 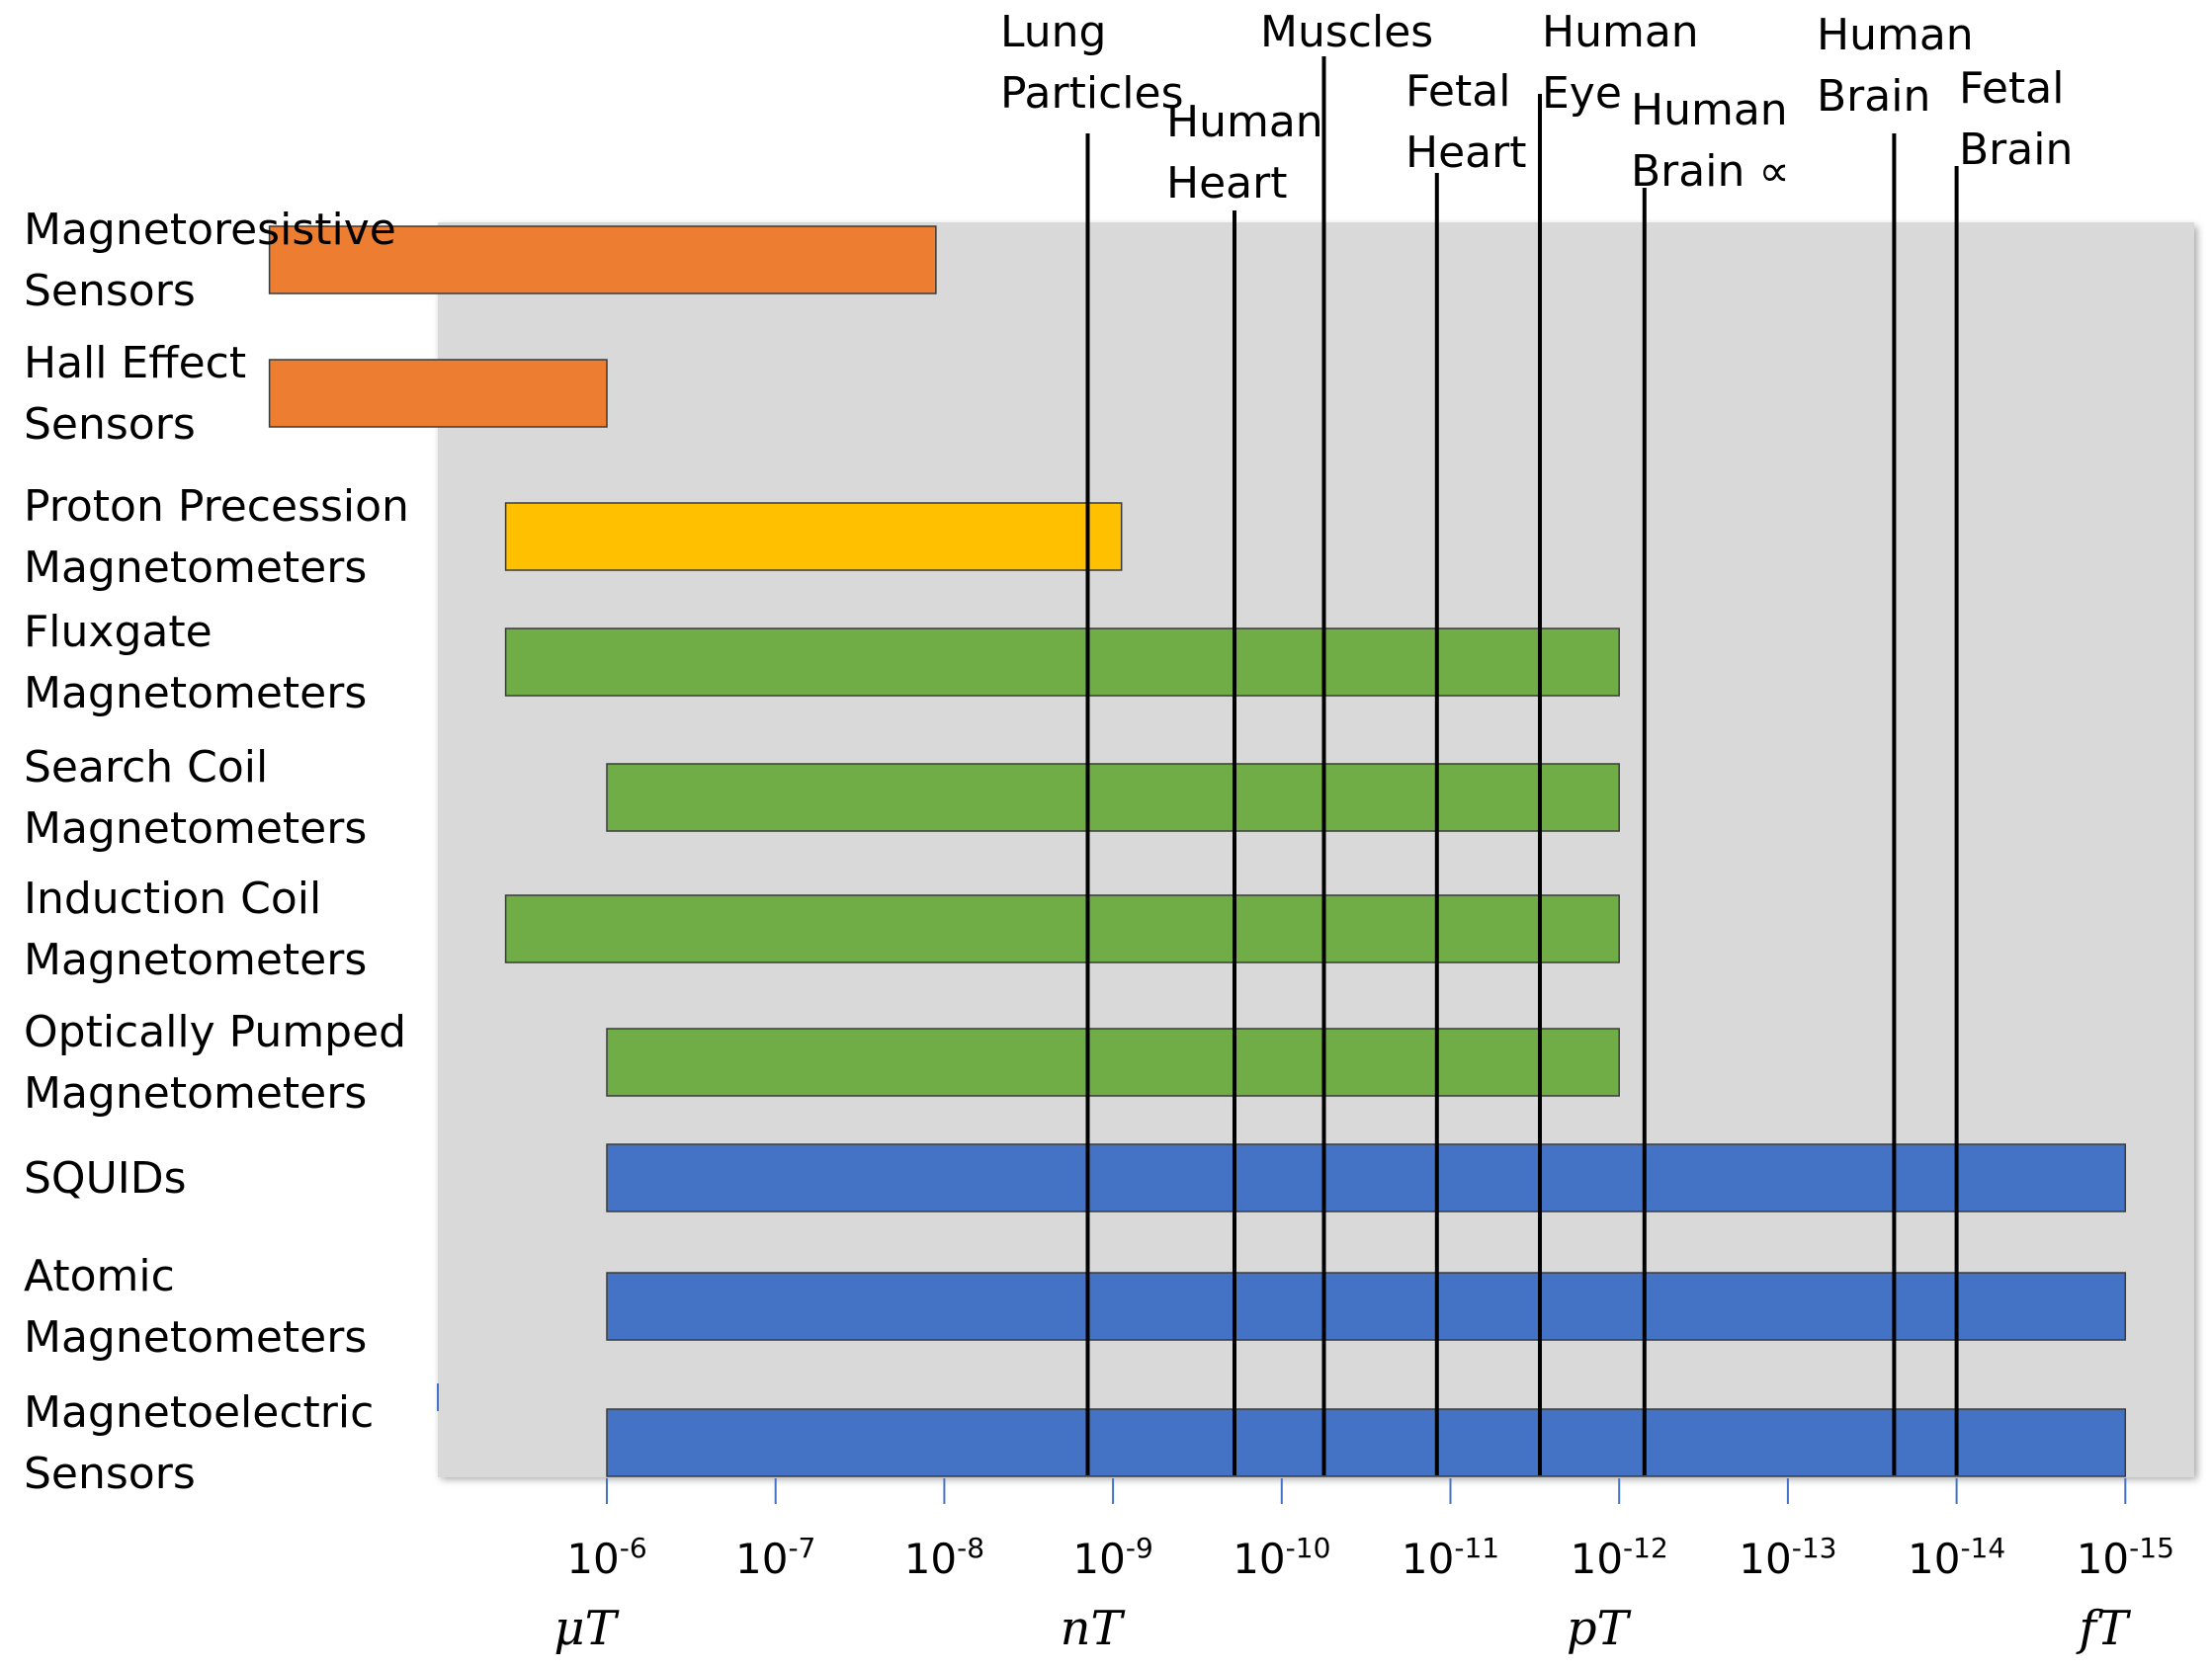 I want to click on sensor-label: Proton Precession, so click(x=216, y=507).